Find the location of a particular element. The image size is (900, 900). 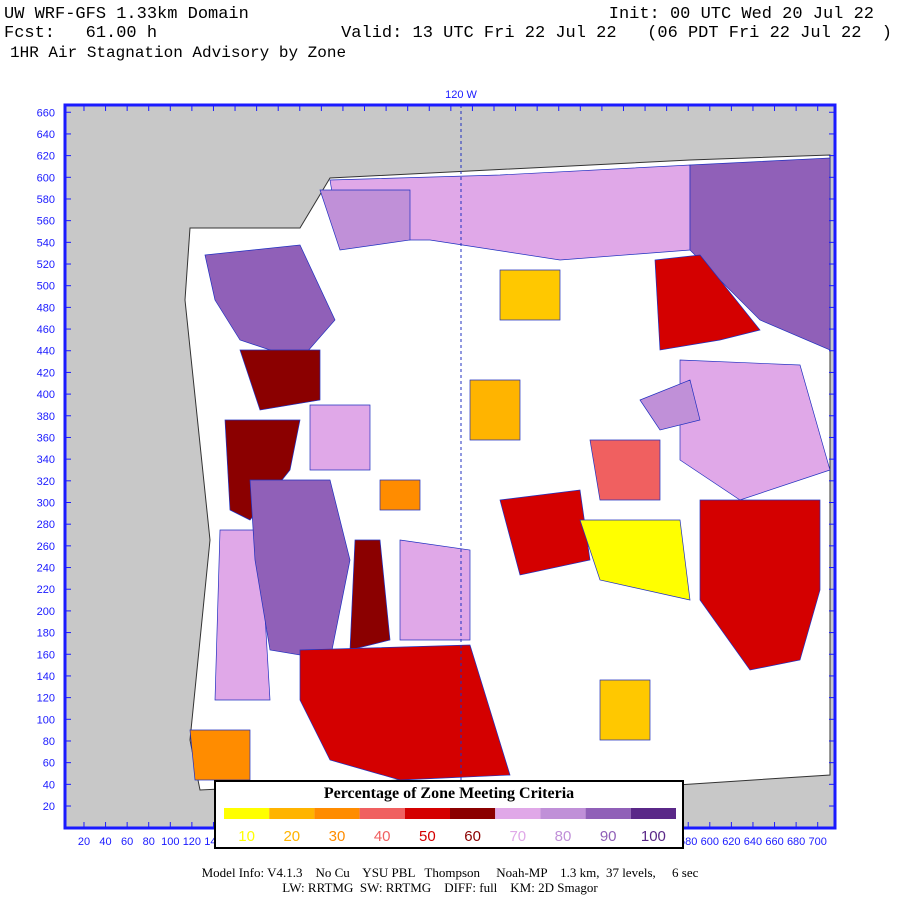

x-tick-label: 60 is located at coordinates (127, 842).